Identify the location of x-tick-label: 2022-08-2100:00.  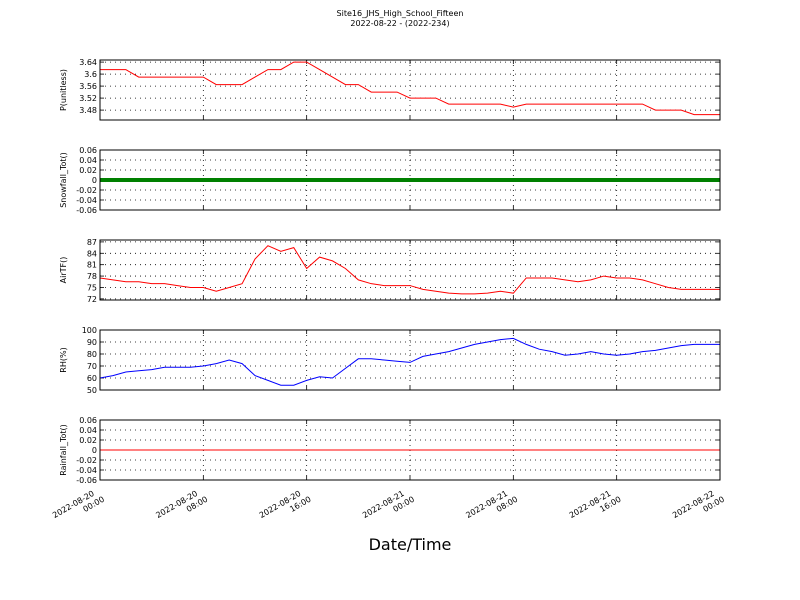
(388, 507).